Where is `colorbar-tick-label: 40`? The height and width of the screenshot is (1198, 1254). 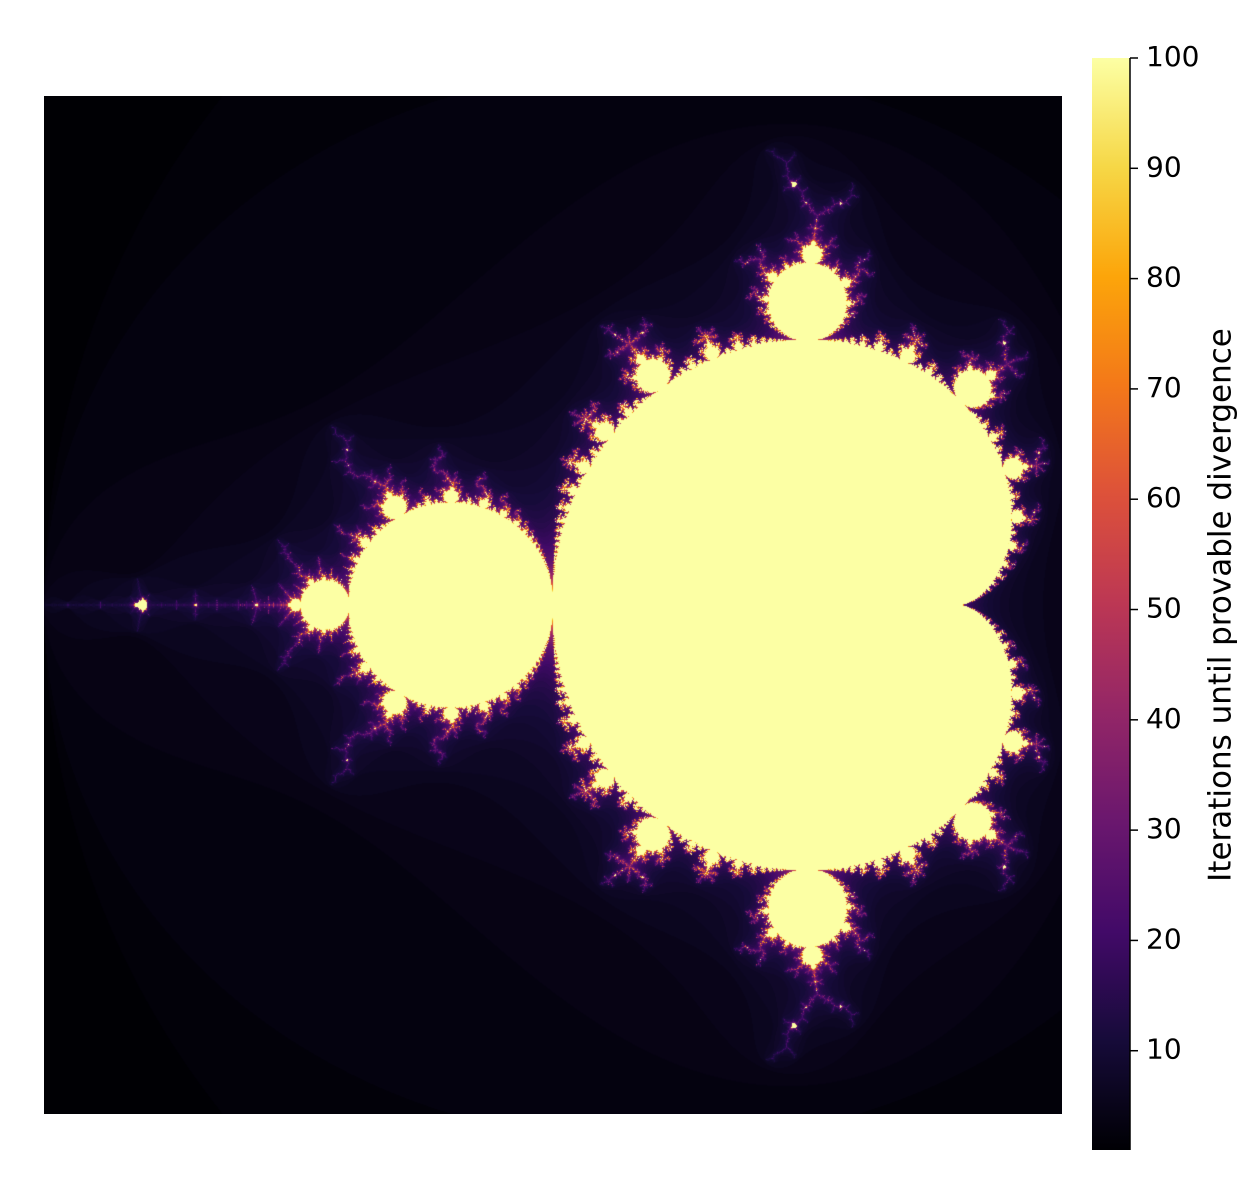 colorbar-tick-label: 40 is located at coordinates (1164, 718).